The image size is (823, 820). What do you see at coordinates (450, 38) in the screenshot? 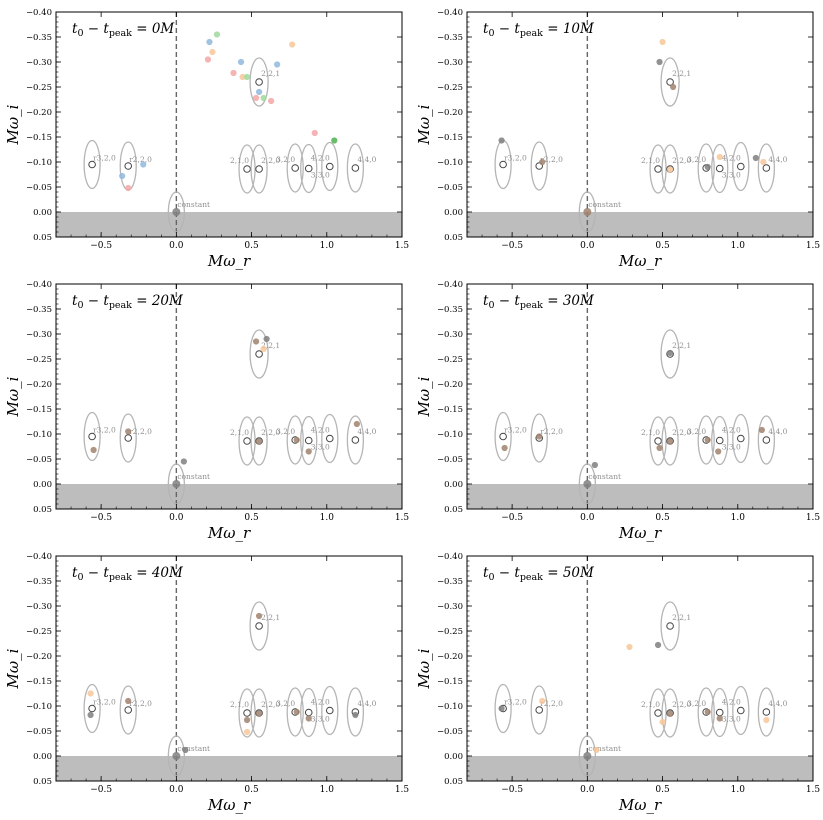
I see `y-tick-label: −0.35` at bounding box center [450, 38].